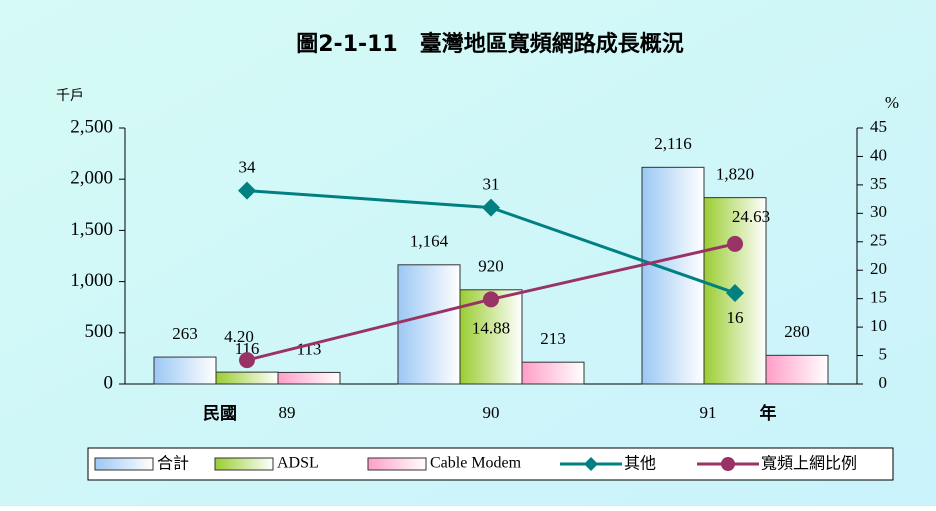 The width and height of the screenshot is (936, 511). I want to click on y2-tick-label: 20, so click(878, 268).